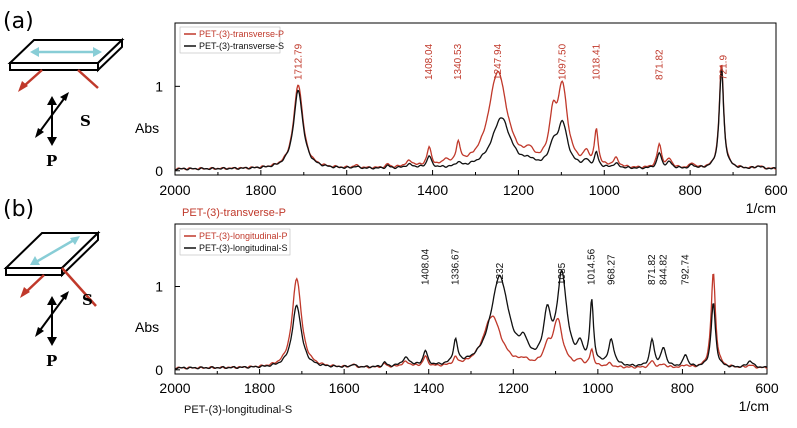 The height and width of the screenshot is (428, 797). I want to click on sample-illustration-b: S P, so click(52, 300).